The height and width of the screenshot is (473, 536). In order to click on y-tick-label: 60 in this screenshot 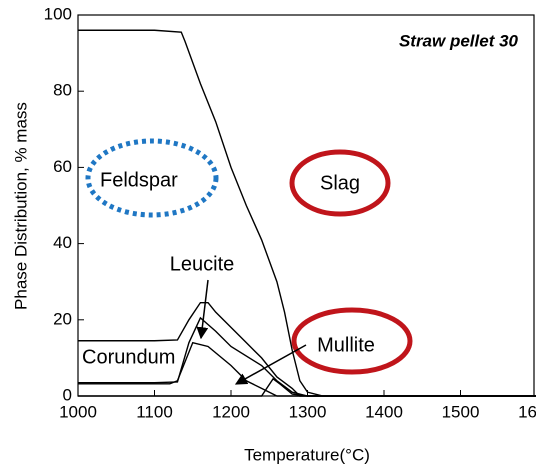, I will do `click(62, 166)`.